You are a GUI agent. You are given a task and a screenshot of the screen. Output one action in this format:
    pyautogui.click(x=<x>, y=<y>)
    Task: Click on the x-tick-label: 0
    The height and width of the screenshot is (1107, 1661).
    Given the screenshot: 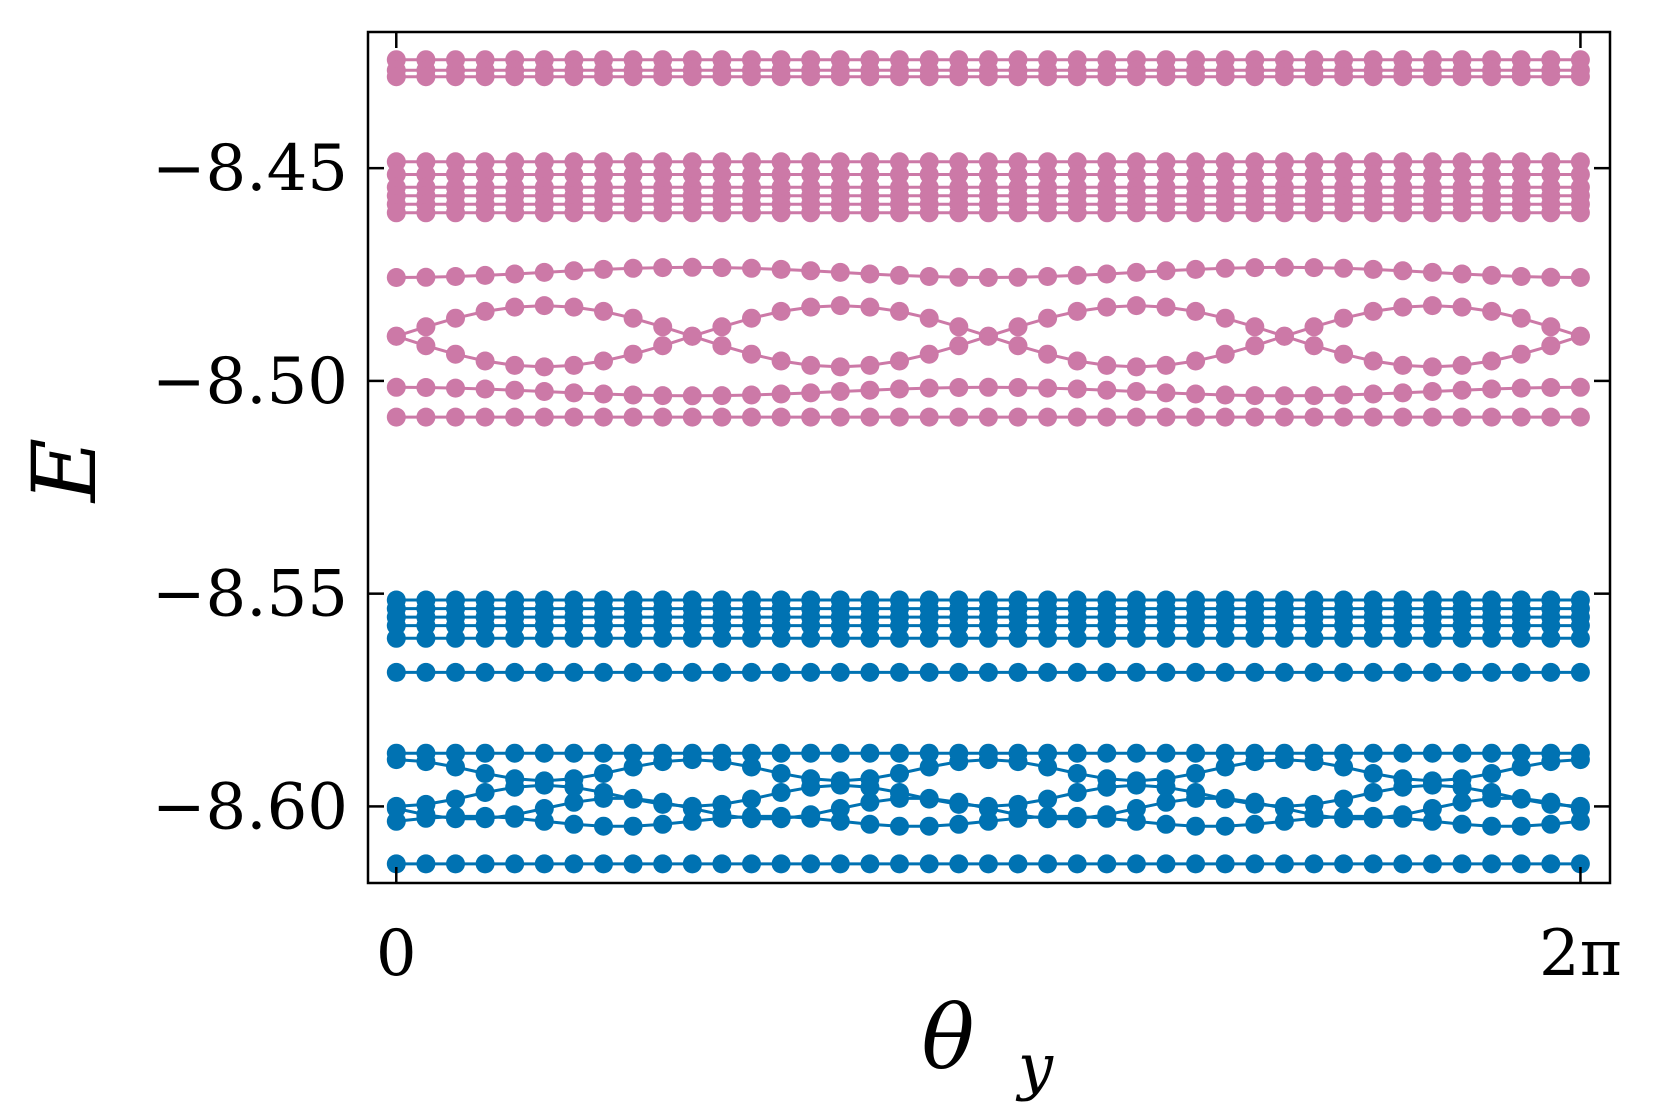 What is the action you would take?
    pyautogui.click(x=396, y=954)
    